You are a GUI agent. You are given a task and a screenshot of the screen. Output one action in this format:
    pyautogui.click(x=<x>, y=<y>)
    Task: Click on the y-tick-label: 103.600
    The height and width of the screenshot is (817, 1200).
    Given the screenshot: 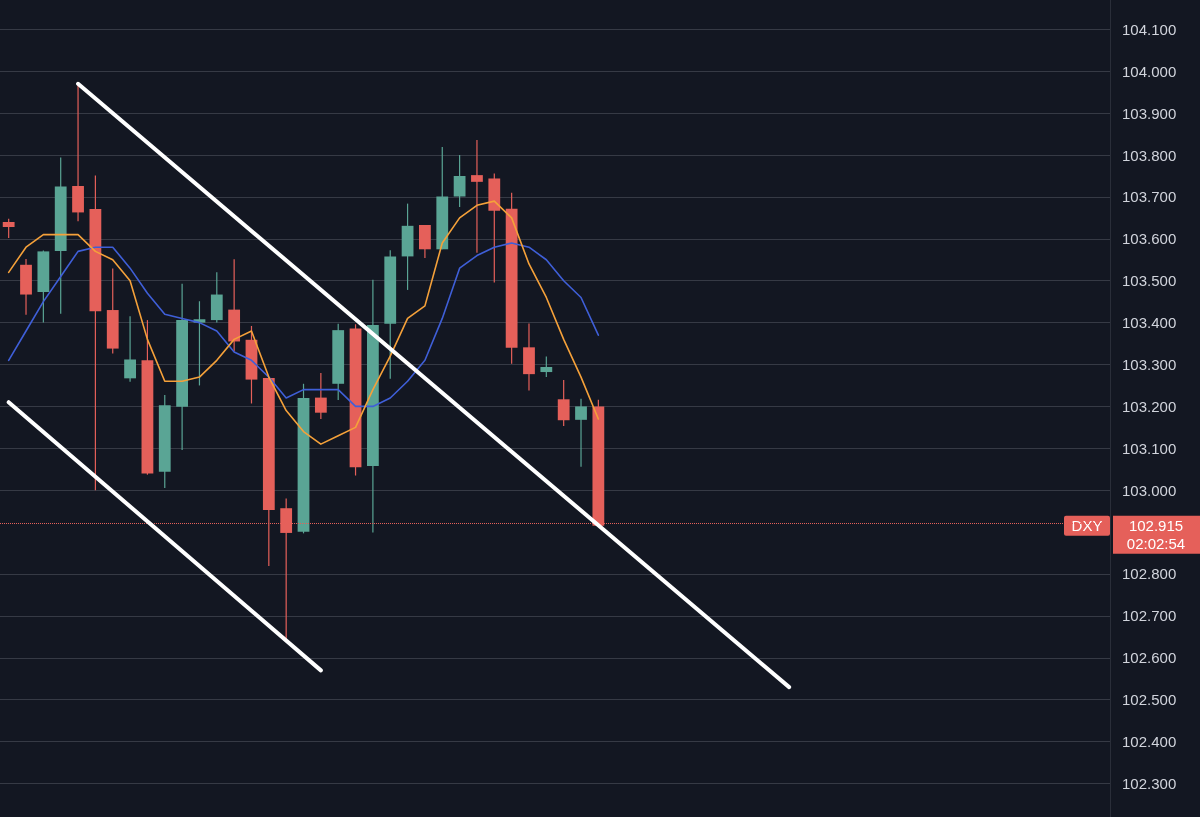 What is the action you would take?
    pyautogui.click(x=1149, y=239)
    